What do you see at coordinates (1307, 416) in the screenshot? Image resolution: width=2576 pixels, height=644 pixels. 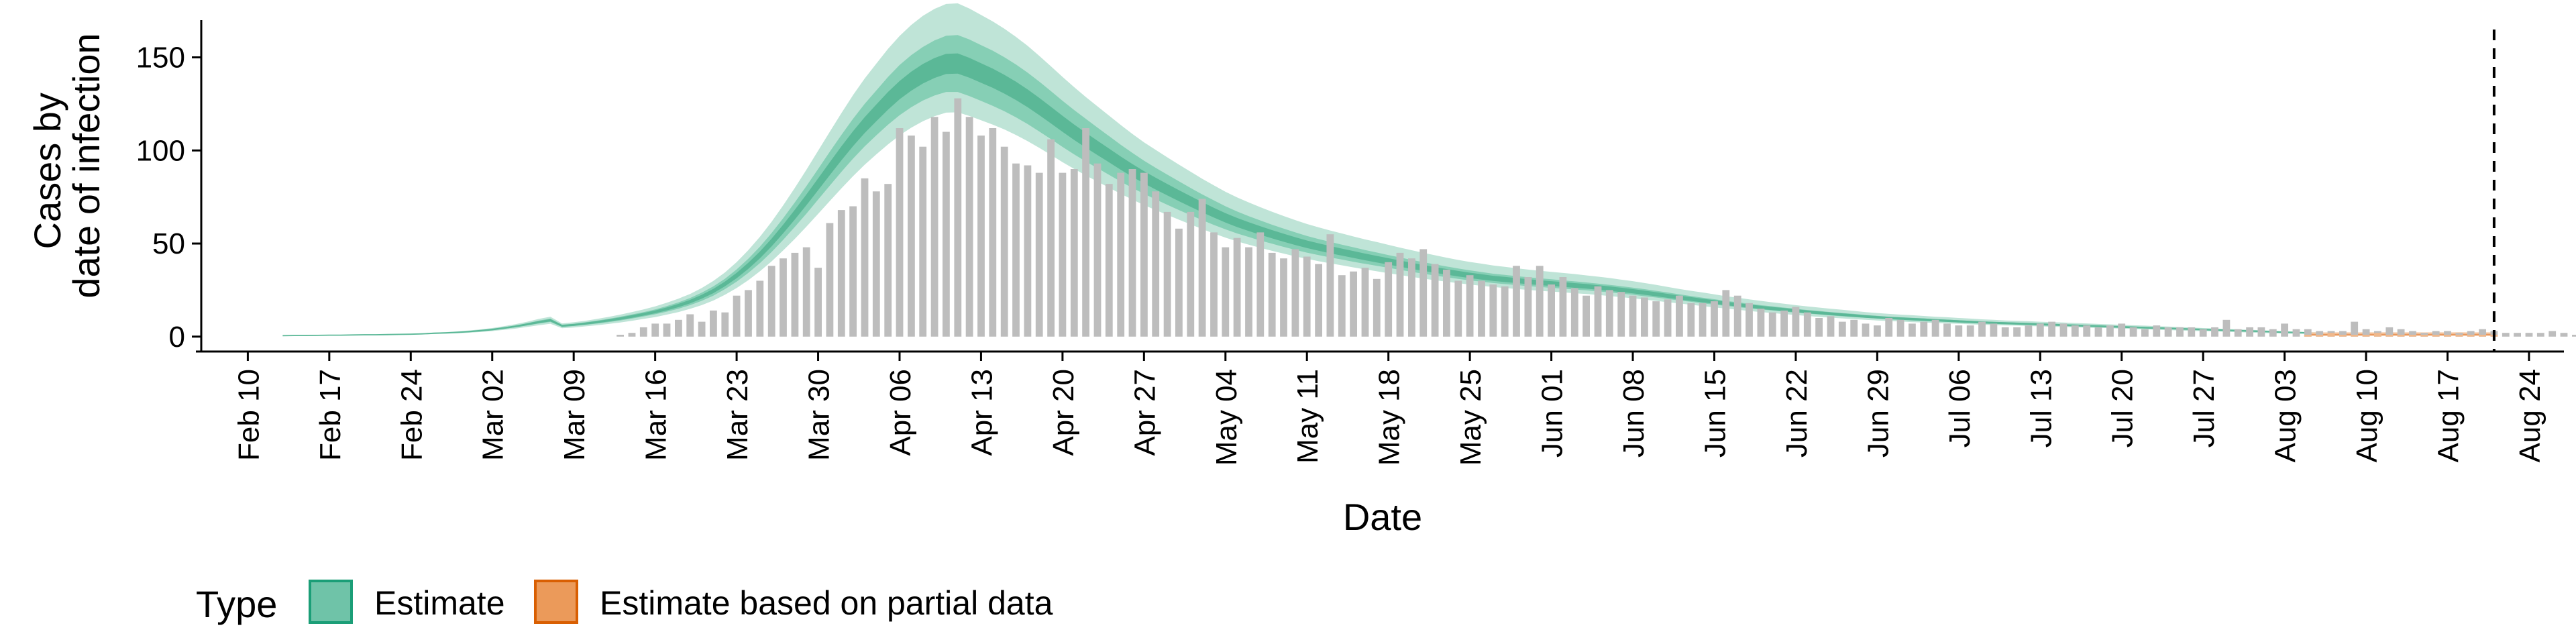 I see `x-tick-label: May 11` at bounding box center [1307, 416].